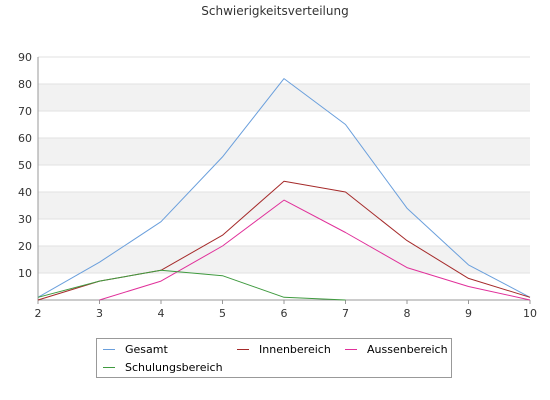 The width and height of the screenshot is (550, 400). What do you see at coordinates (243, 349) in the screenshot?
I see `legend-swatch-innenbereich` at bounding box center [243, 349].